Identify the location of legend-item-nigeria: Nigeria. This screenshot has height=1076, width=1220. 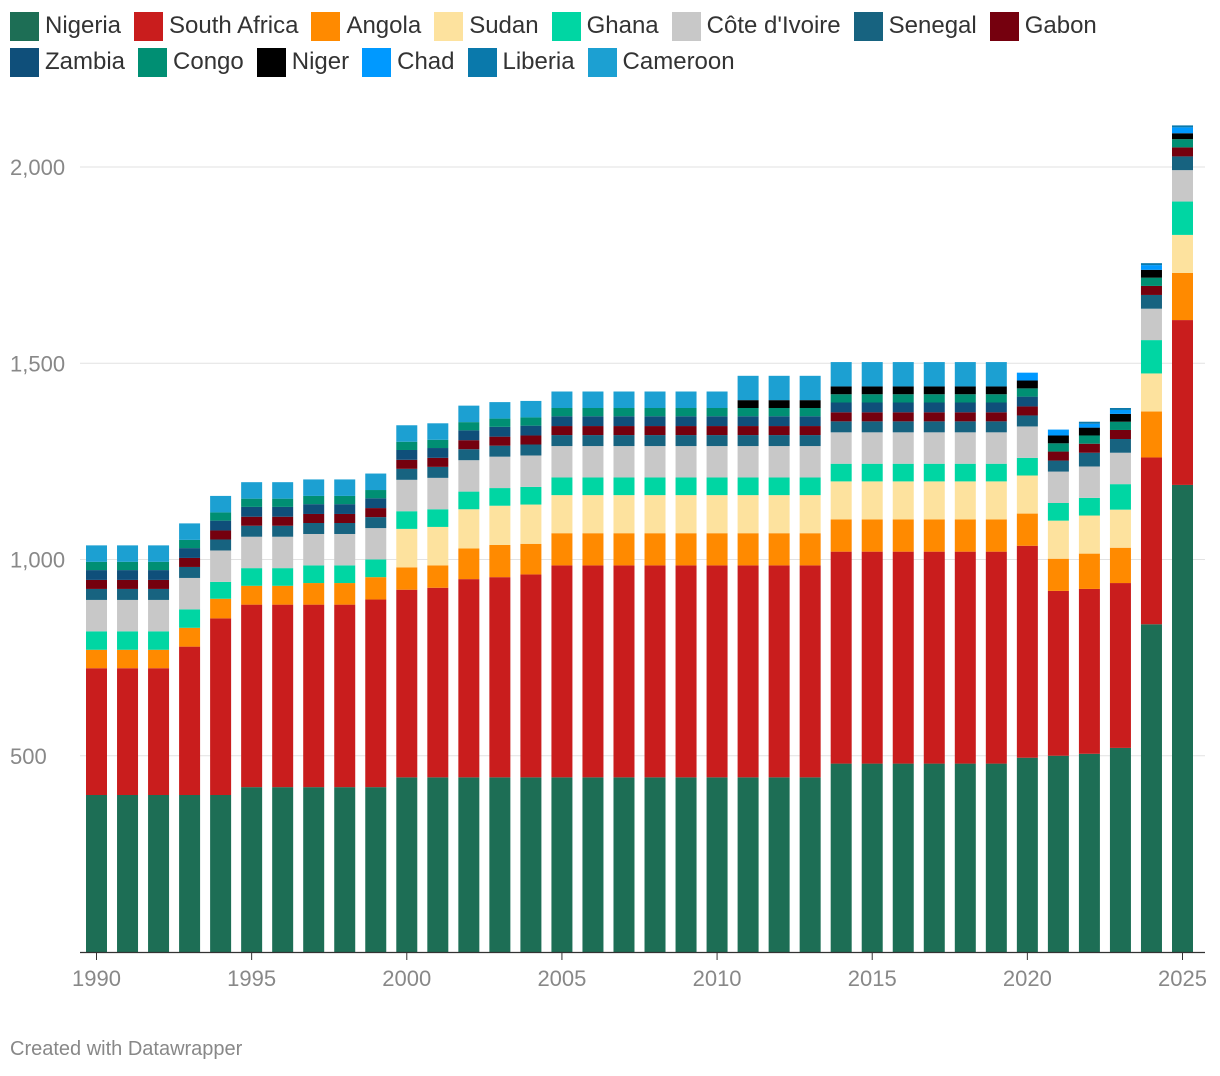
(65, 26).